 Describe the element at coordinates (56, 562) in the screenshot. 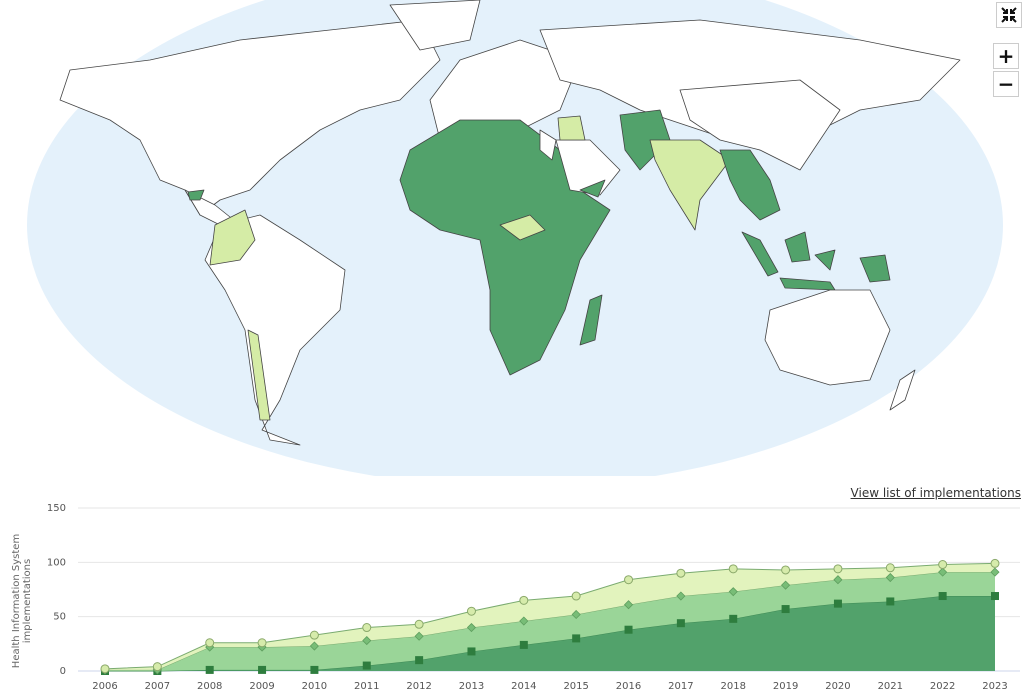

I see `y-tick-label: 100` at that location.